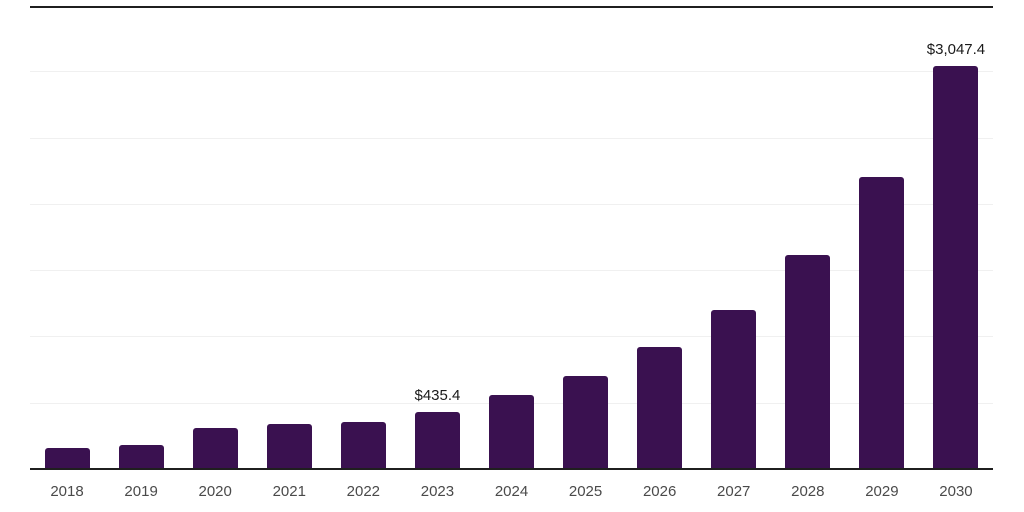 This screenshot has width=1024, height=512. I want to click on bar-2020, so click(215, 449).